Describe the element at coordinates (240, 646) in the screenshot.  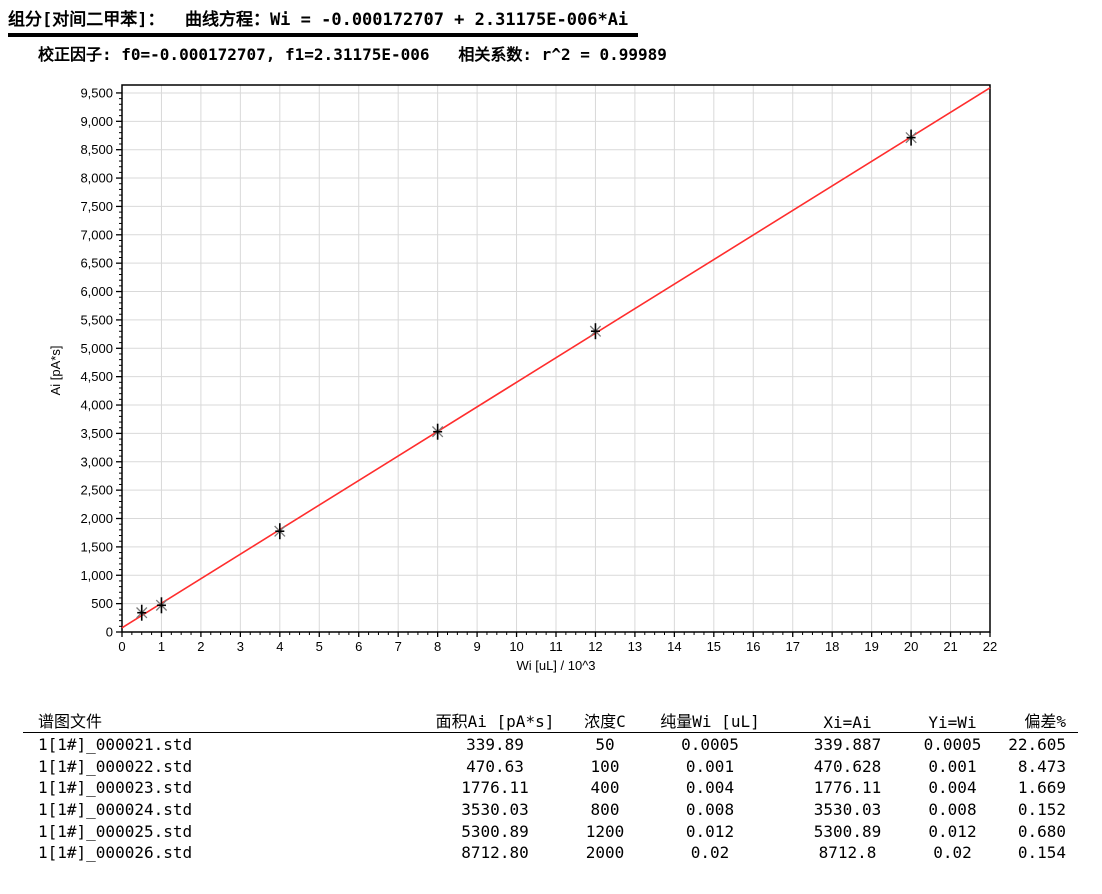
I see `svg-text: 3` at that location.